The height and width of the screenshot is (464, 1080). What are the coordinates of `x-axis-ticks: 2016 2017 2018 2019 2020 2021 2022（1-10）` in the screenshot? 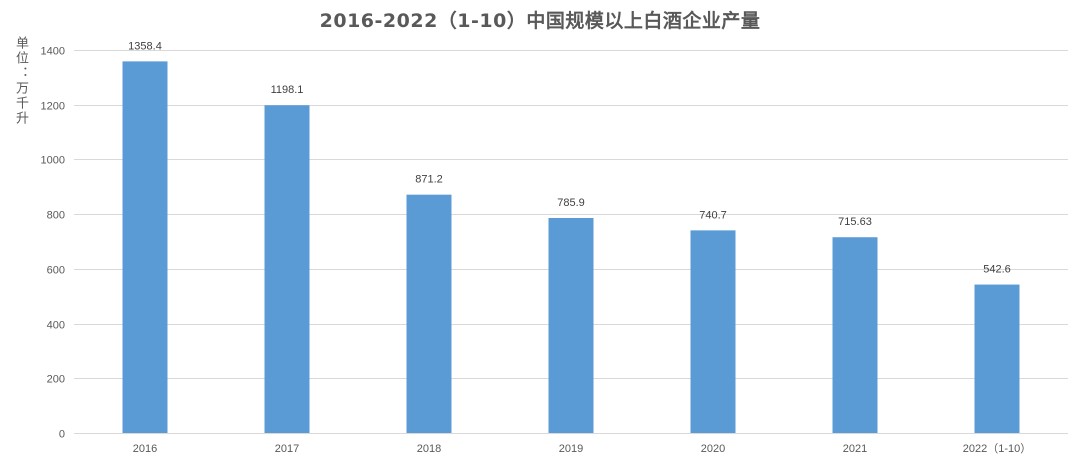 It's located at (582, 448).